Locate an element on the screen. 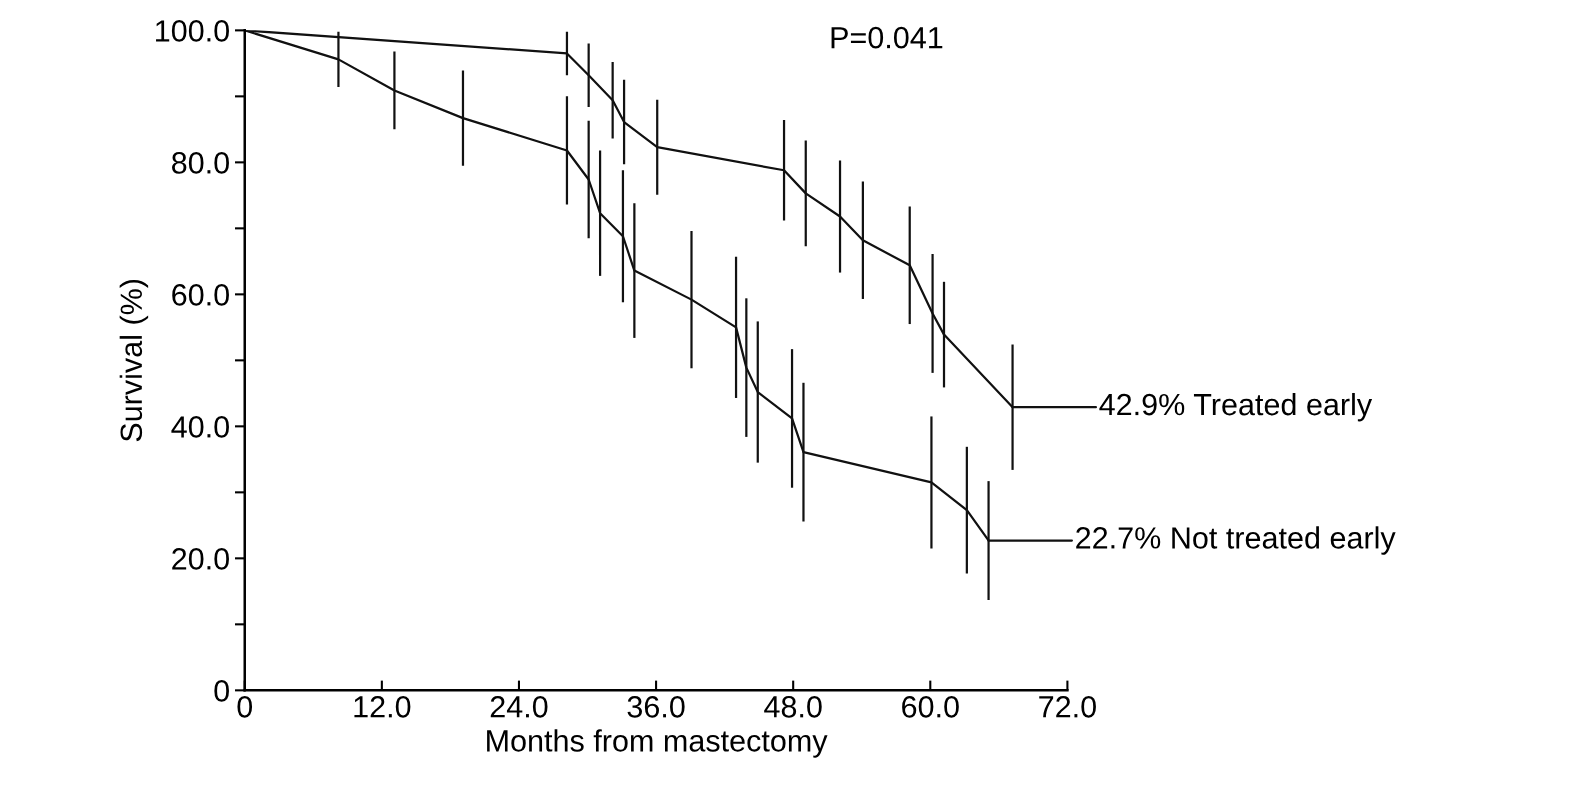  x-tick-label: 36.0 is located at coordinates (656, 707).